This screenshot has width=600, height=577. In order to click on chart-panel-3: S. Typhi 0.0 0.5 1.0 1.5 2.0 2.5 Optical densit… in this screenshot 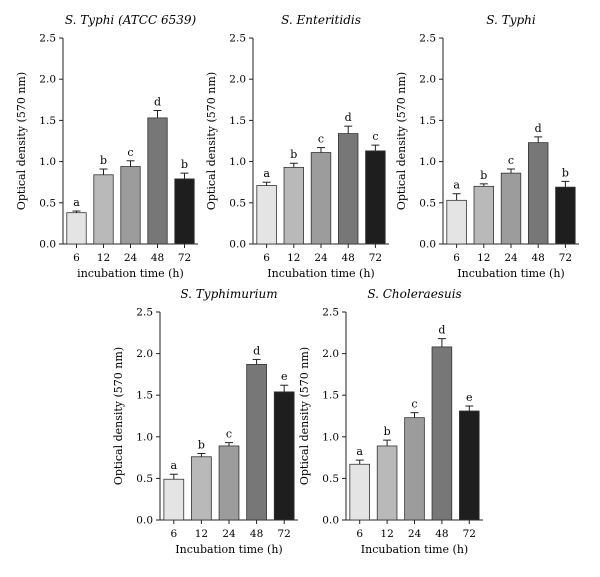, I will do `click(487, 146)`.